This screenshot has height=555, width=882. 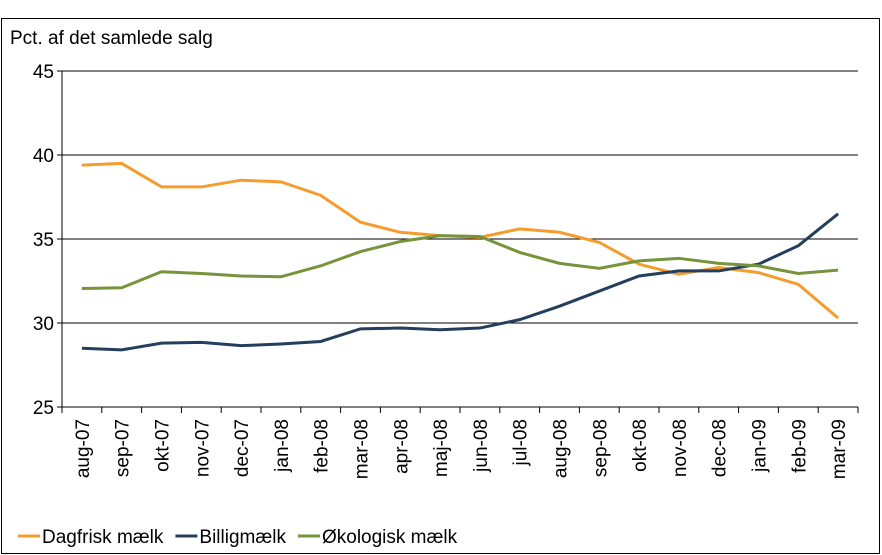 I want to click on x-tick-label: jul-08, so click(x=521, y=442).